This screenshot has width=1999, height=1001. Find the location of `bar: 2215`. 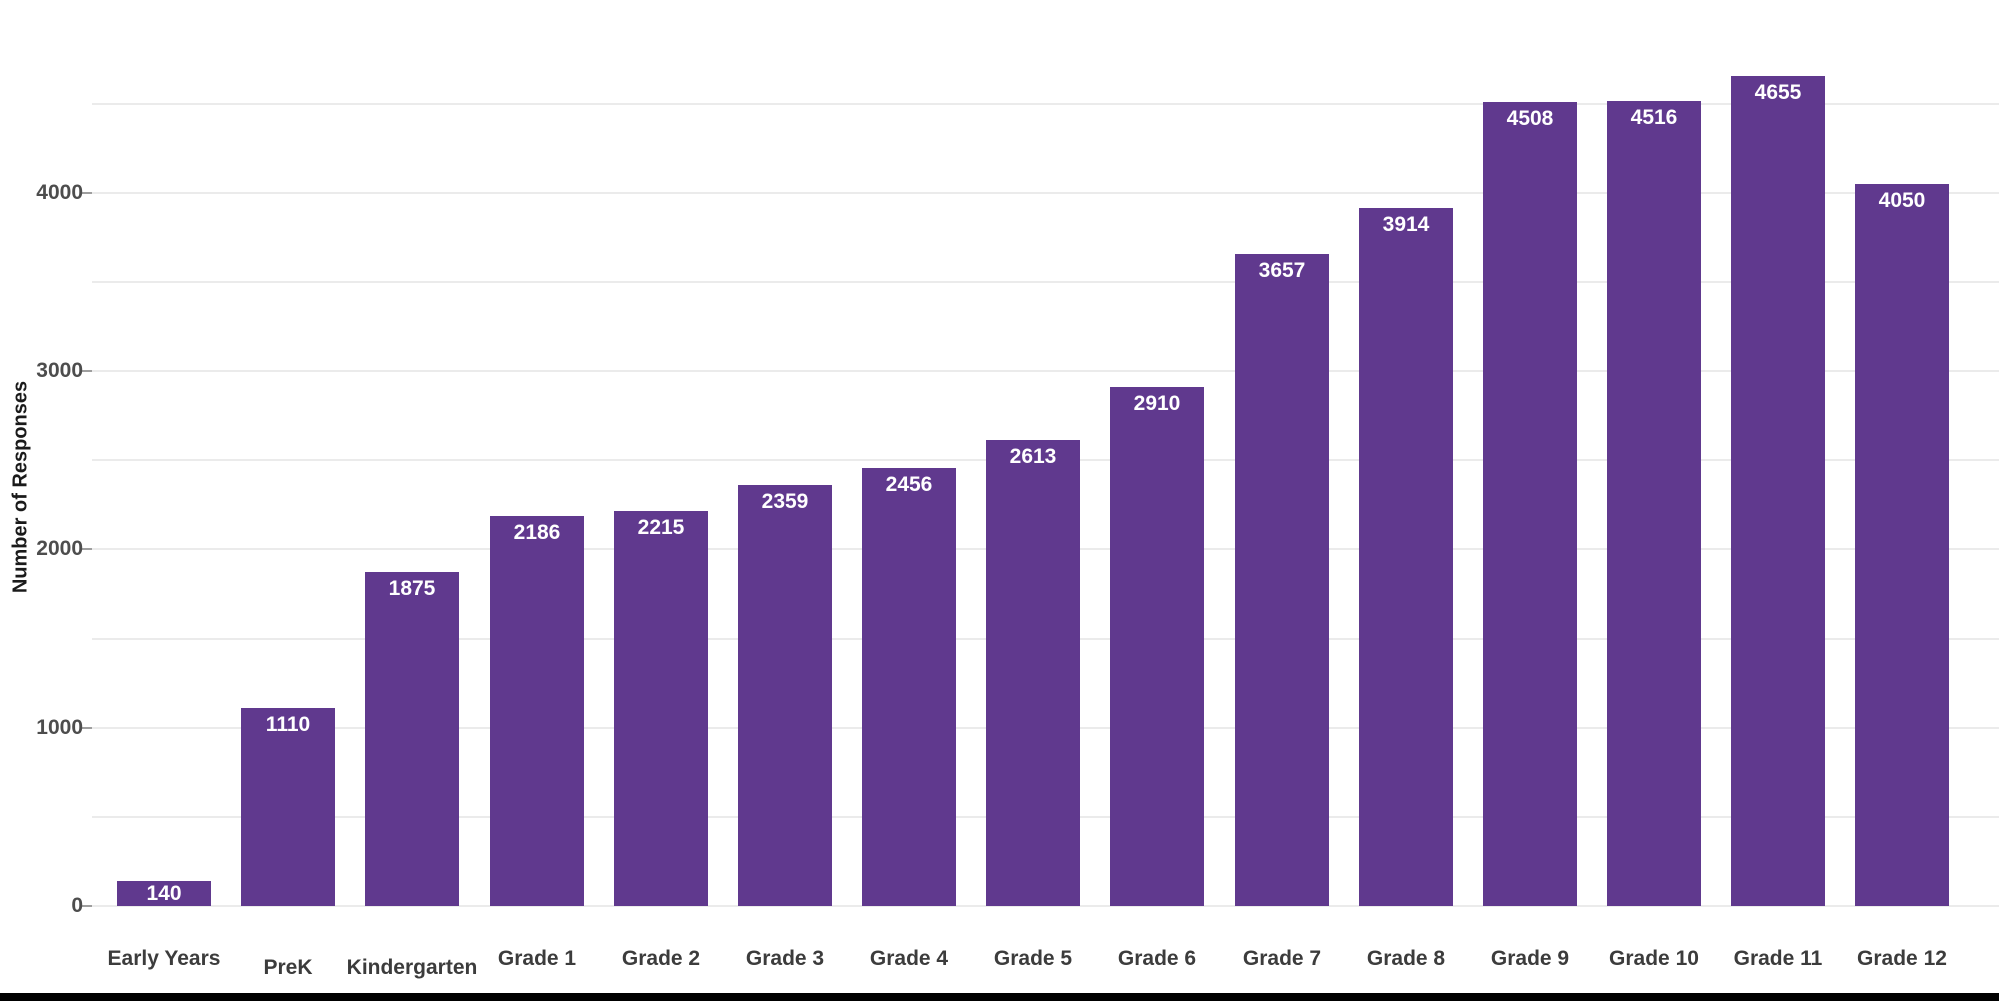

bar: 2215 is located at coordinates (661, 708).